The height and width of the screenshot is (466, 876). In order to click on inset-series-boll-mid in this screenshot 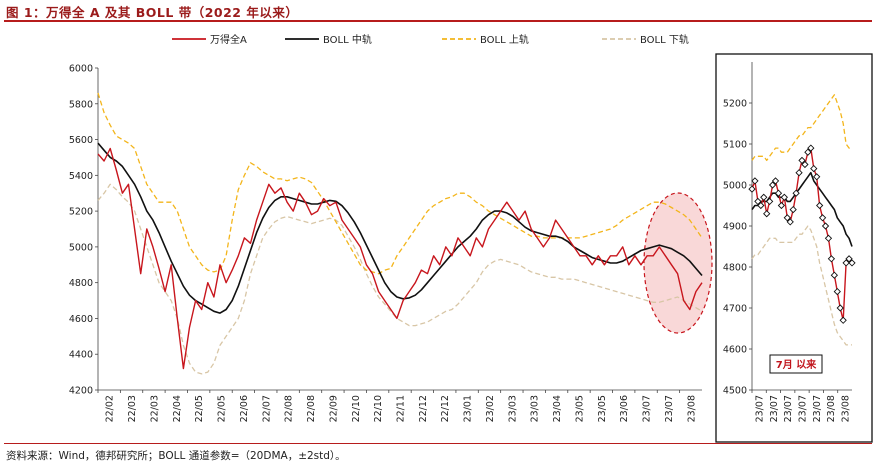, I will do `click(802, 209)`.